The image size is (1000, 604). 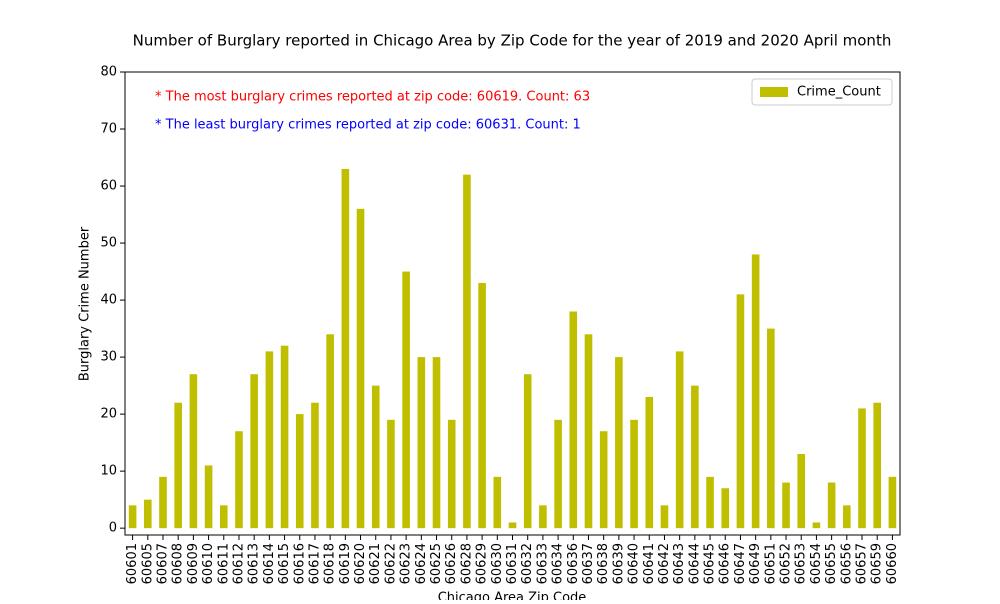 I want to click on x-tick-label: 60638, so click(x=603, y=563).